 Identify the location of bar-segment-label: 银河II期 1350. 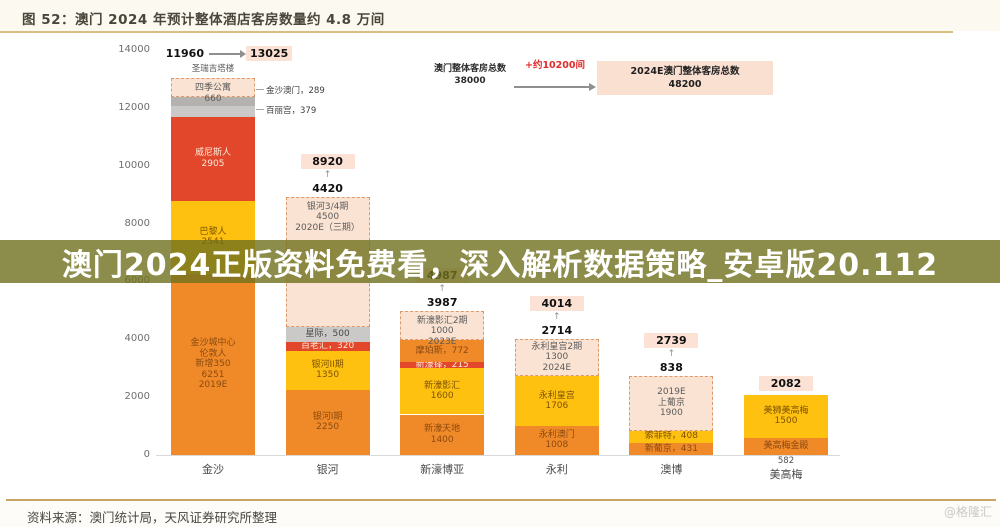
(327, 370).